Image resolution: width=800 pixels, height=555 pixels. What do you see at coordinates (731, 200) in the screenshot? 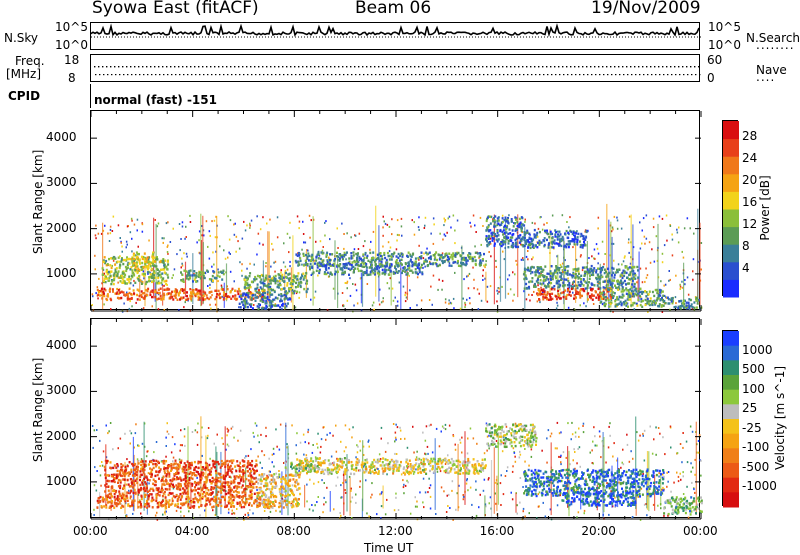
I see `power-cbar-swatch` at bounding box center [731, 200].